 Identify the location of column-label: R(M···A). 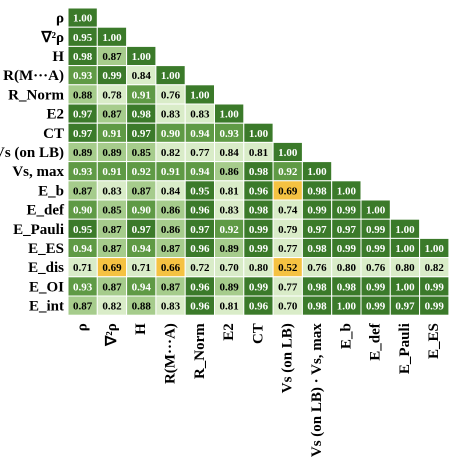
(171, 353).